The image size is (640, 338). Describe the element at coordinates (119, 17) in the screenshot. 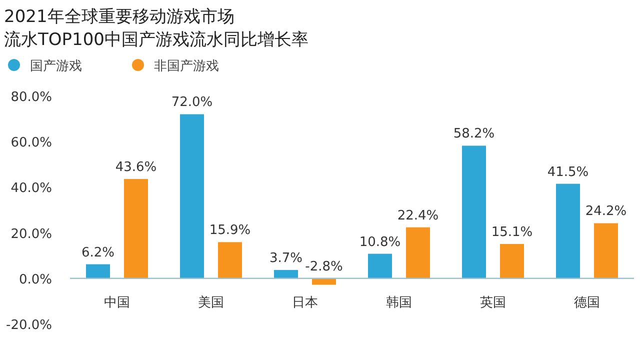

I see `chart-title: 2021年全球重要移动游戏市场` at that location.